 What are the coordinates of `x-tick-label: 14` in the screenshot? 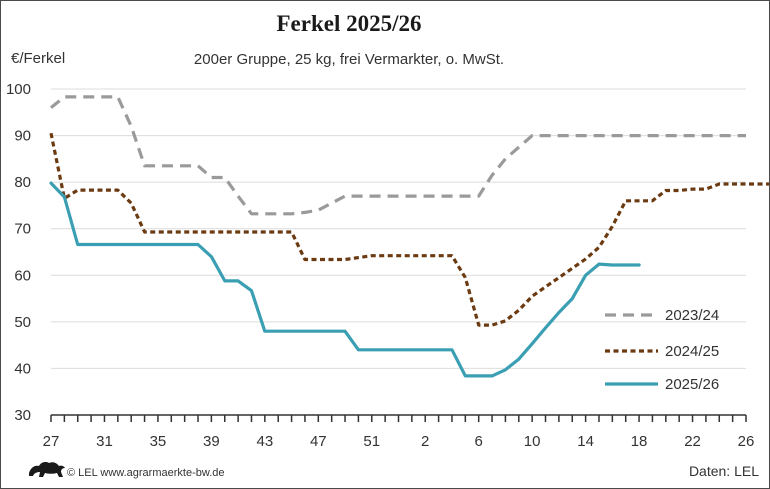 It's located at (585, 441).